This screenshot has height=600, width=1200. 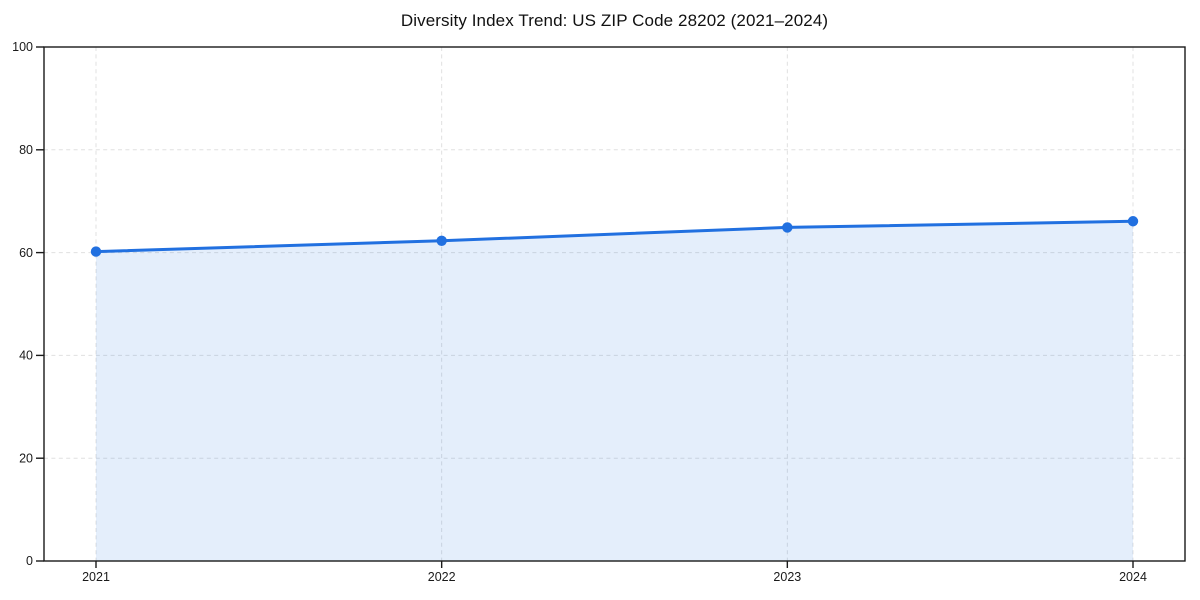 What do you see at coordinates (26, 356) in the screenshot?
I see `y-axis-tick-label: 40` at bounding box center [26, 356].